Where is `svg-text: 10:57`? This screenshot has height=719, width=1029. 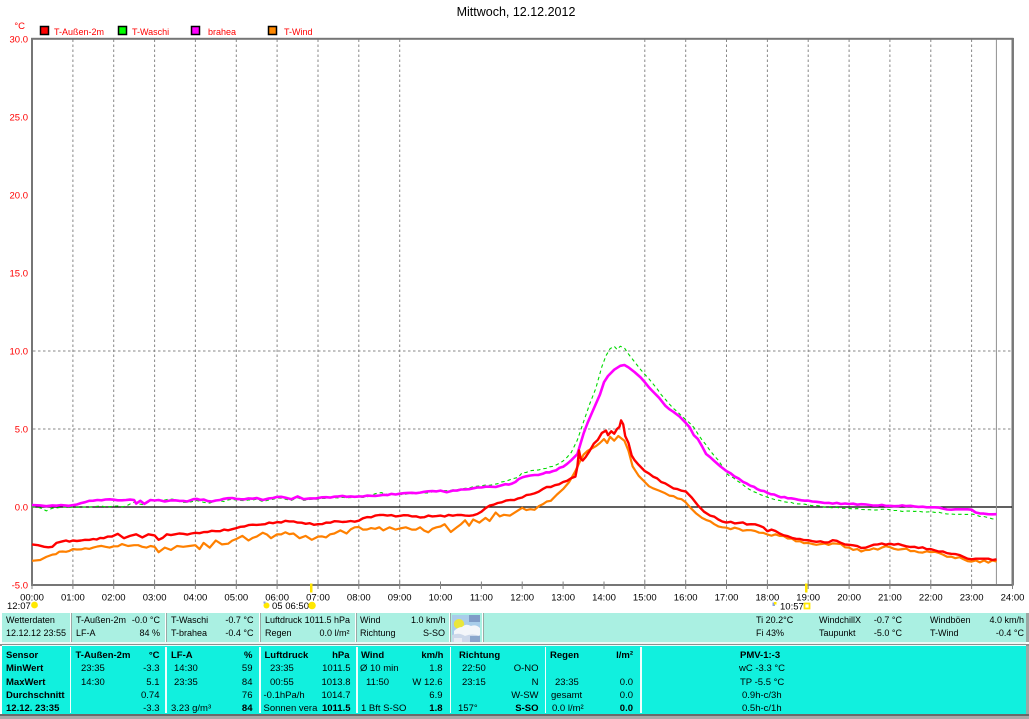
svg-text: 10:57 is located at coordinates (792, 607).